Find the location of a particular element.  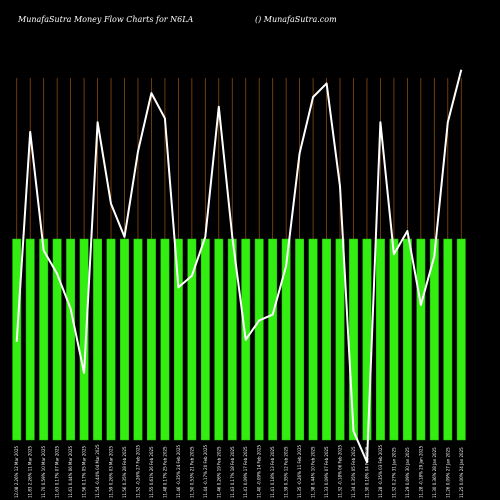

x-tick-label: 11.63 0.17% 07 Mar 2025 is located at coordinates (57, 471).